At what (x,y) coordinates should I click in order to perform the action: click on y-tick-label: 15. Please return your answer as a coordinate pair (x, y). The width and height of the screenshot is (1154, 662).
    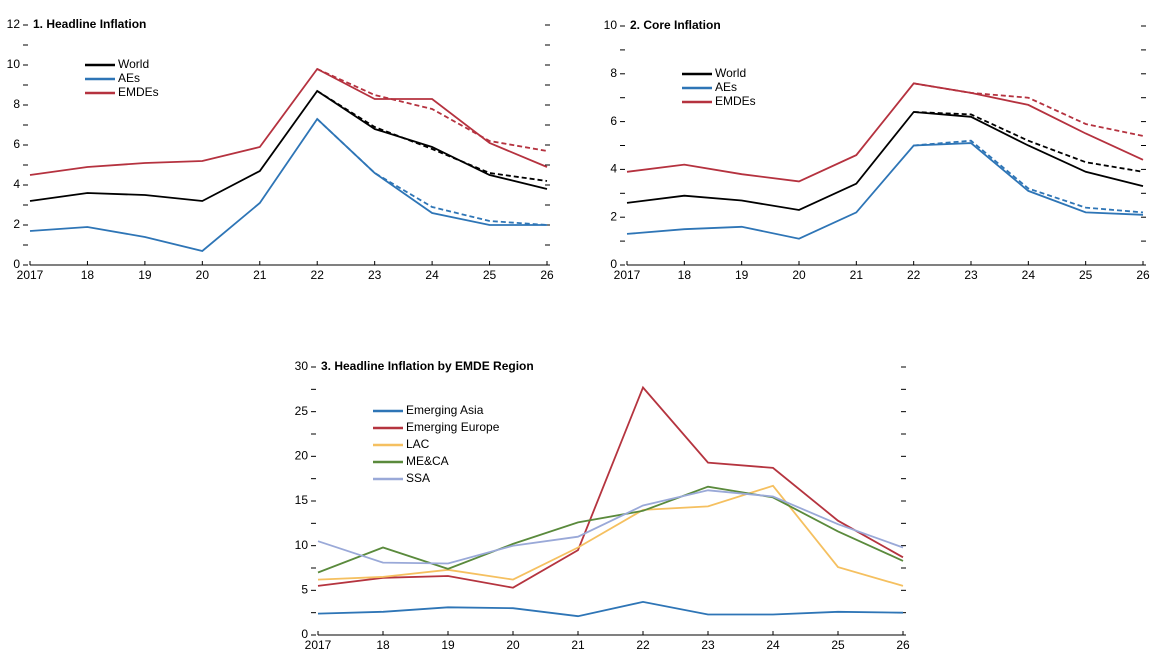
    Looking at the image, I should click on (302, 500).